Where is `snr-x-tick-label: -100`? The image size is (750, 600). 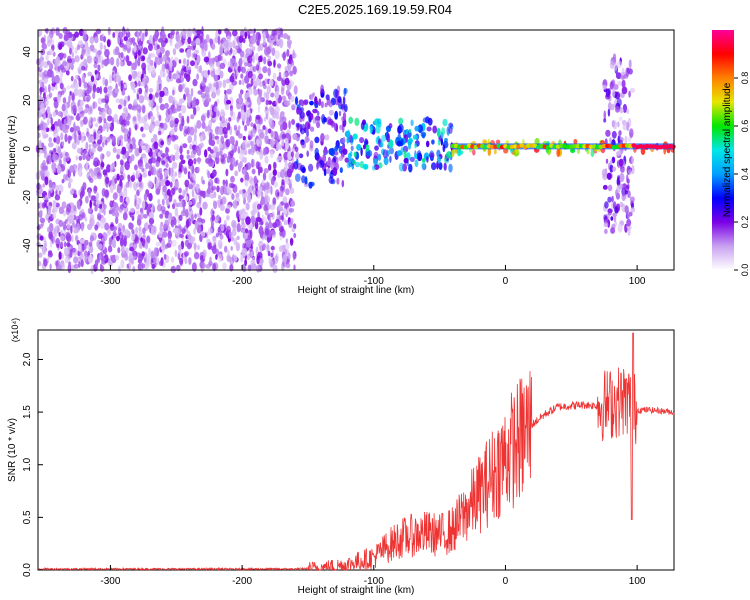 snr-x-tick-label: -100 is located at coordinates (374, 581).